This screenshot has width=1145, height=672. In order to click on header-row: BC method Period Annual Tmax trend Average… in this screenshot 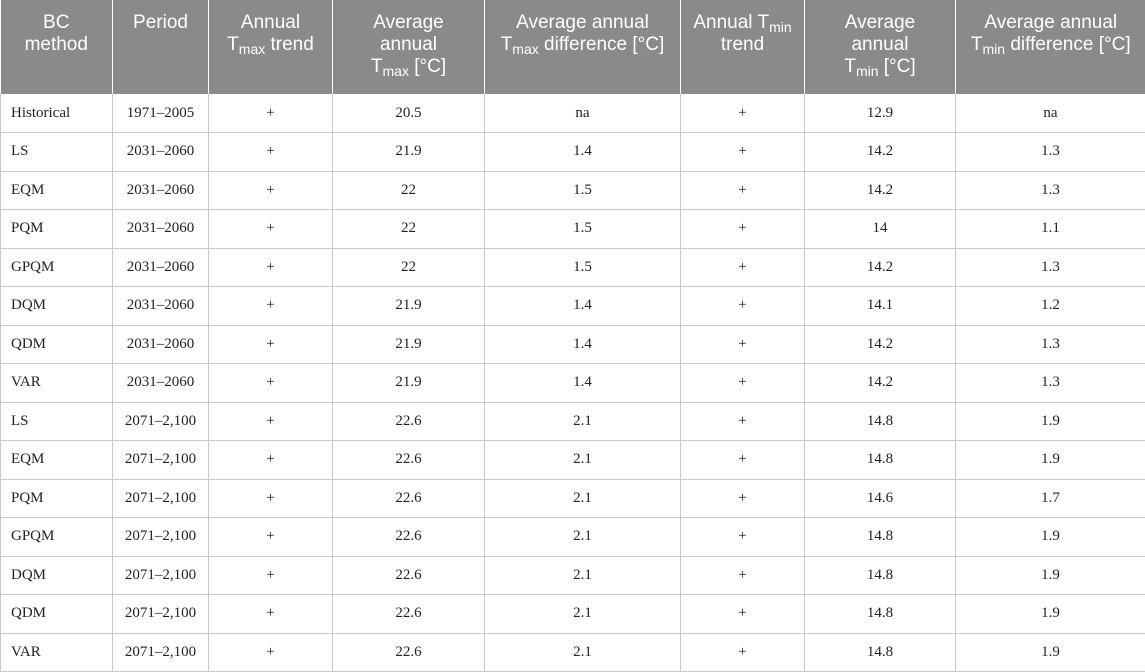, I will do `click(572, 47)`.